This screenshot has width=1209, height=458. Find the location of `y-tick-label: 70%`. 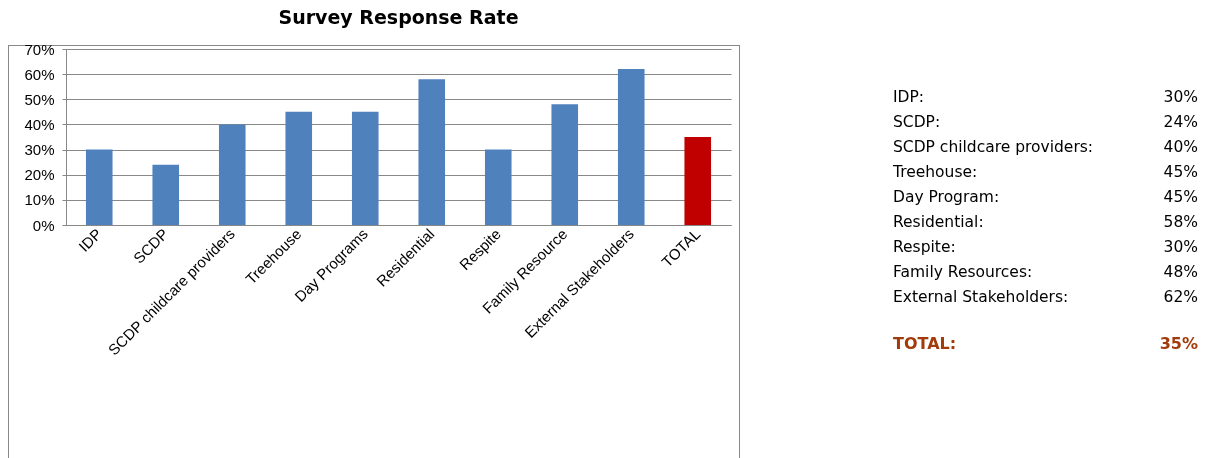

y-tick-label: 70% is located at coordinates (39, 49).